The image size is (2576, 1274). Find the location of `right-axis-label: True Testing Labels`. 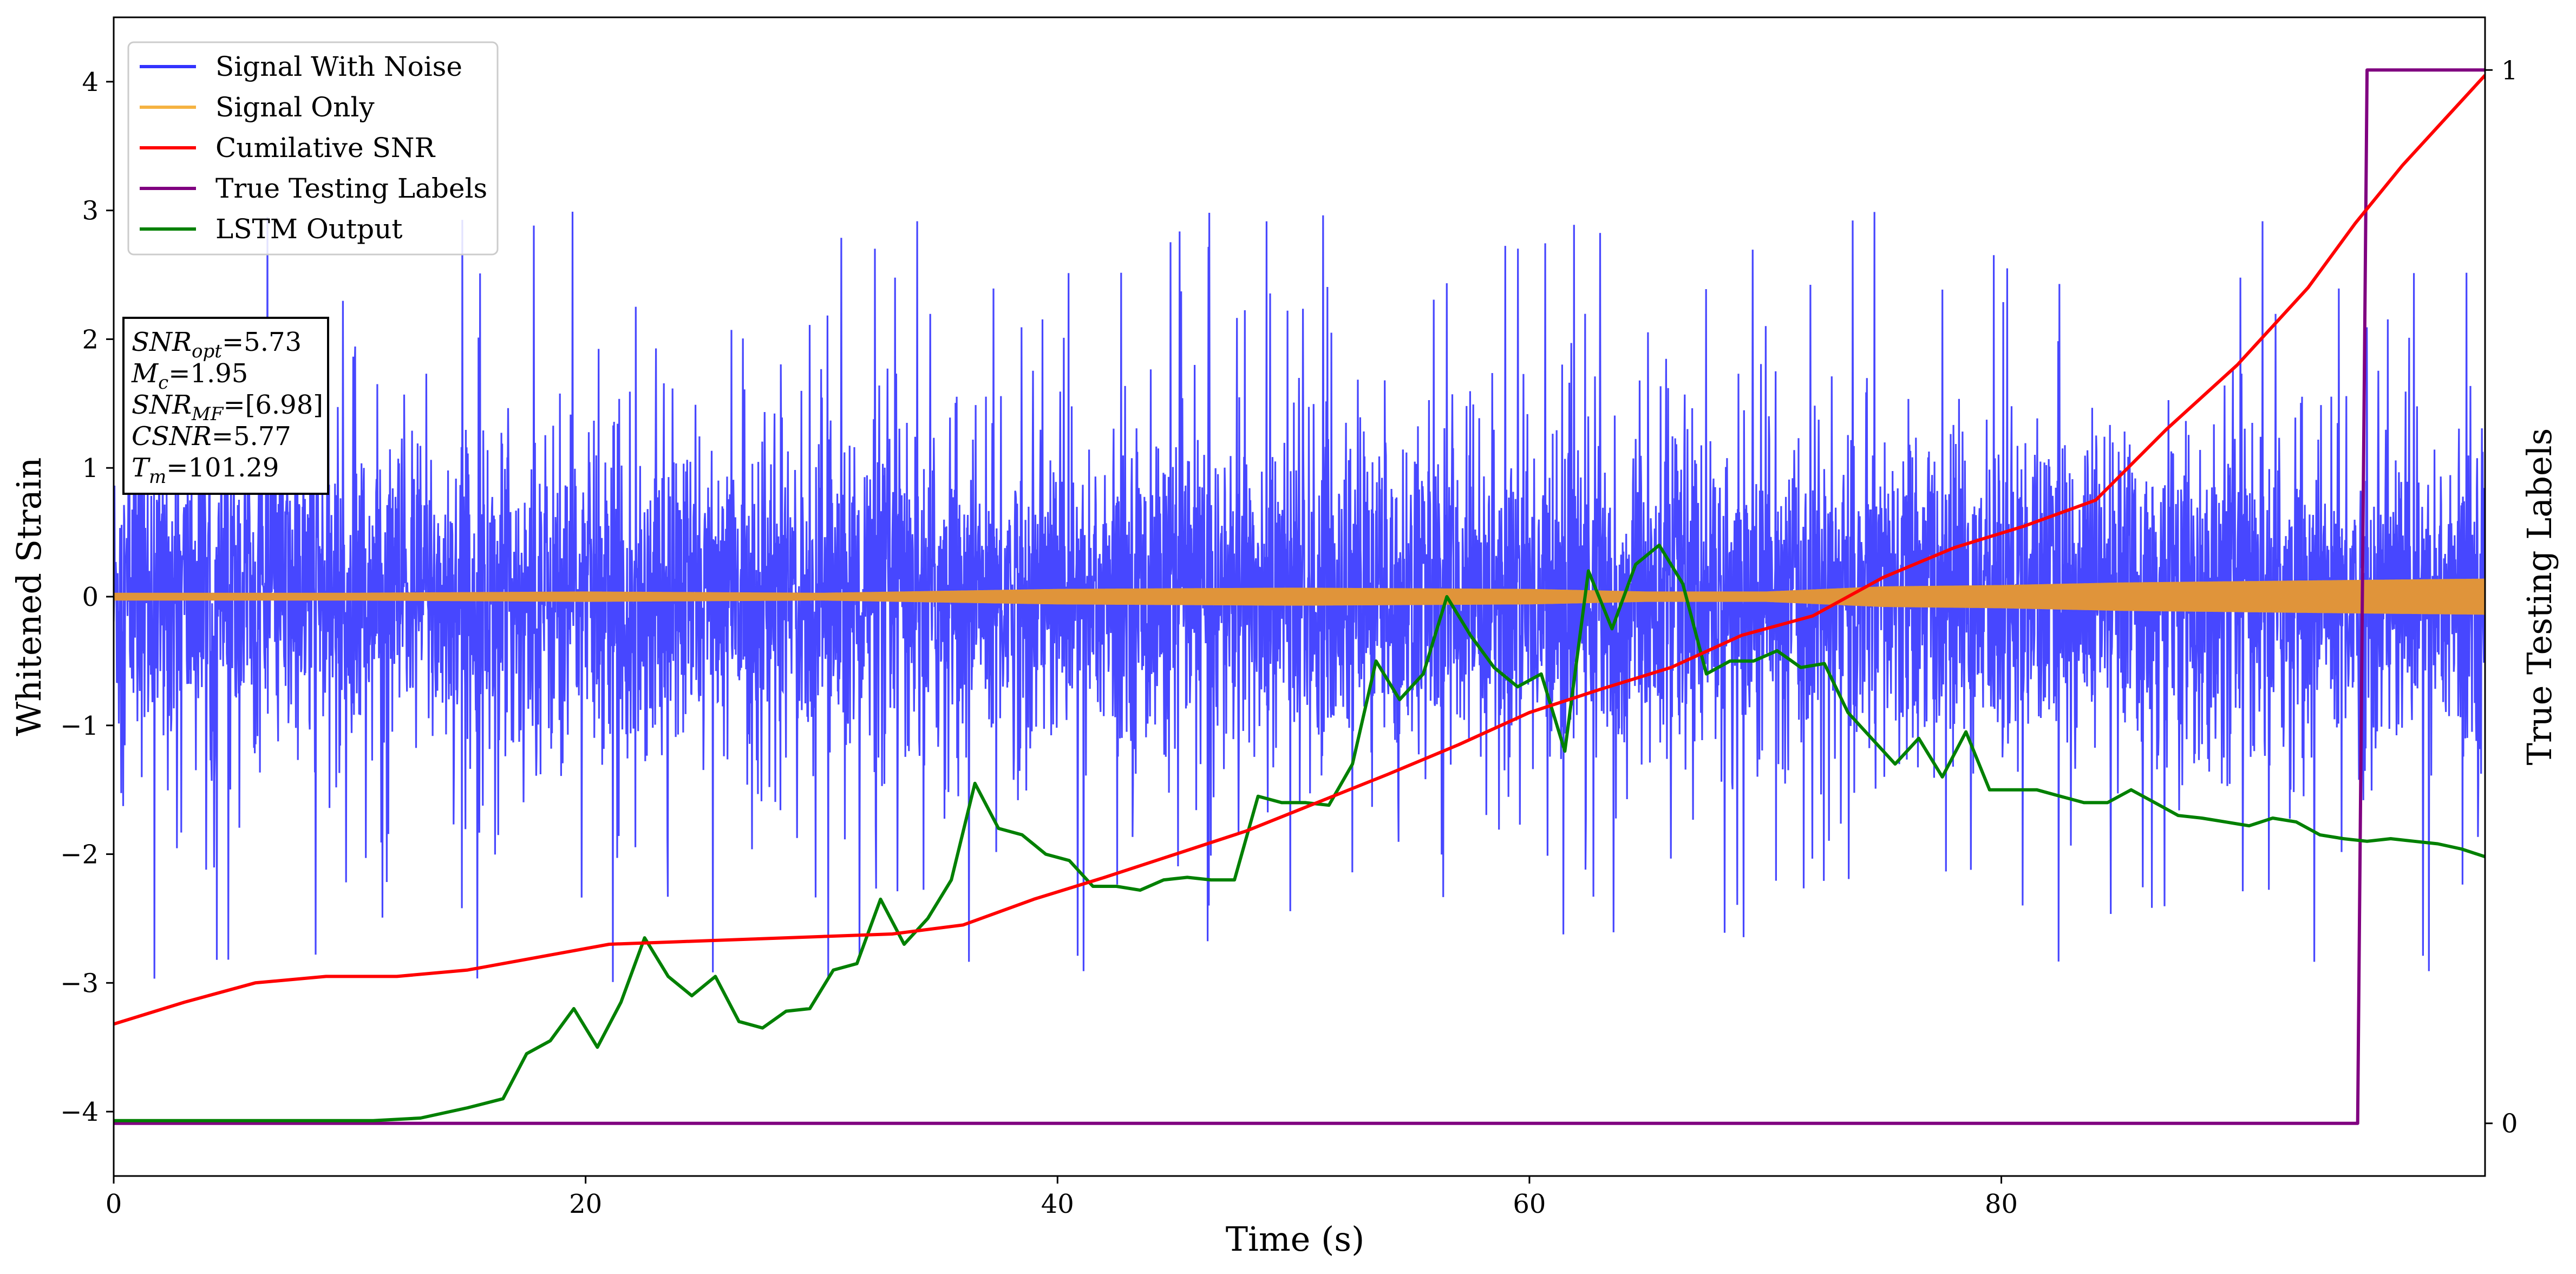

right-axis-label: True Testing Labels is located at coordinates (2540, 597).